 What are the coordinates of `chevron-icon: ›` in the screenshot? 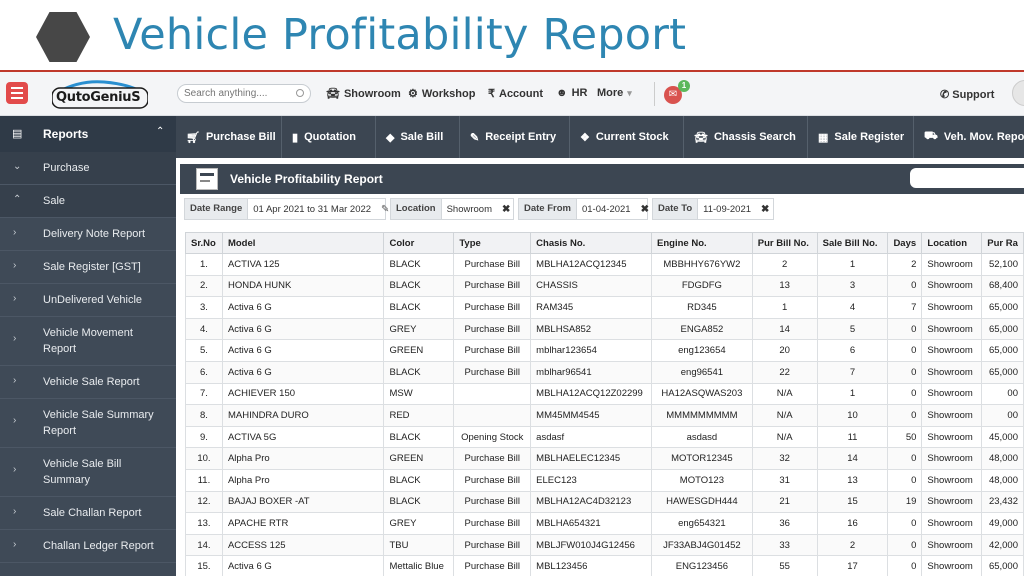 It's located at (15, 469).